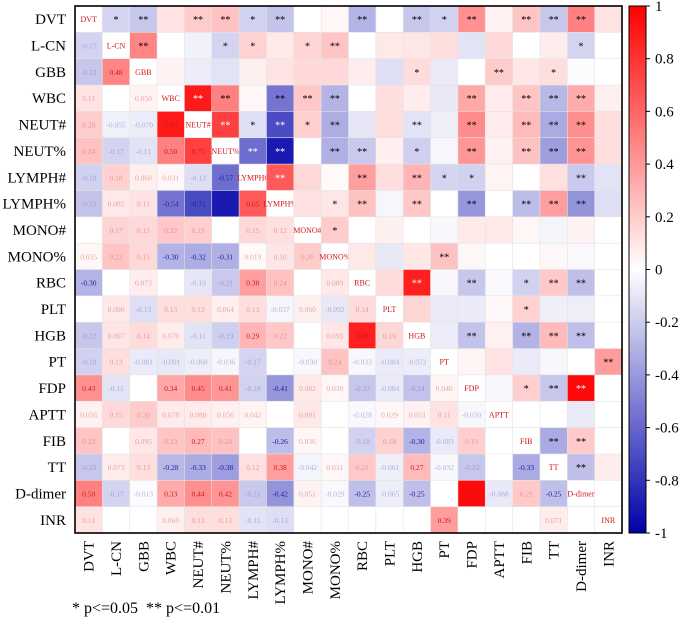 The height and width of the screenshot is (625, 685). Describe the element at coordinates (526, 493) in the screenshot. I see `correlation-value: 0.21` at that location.